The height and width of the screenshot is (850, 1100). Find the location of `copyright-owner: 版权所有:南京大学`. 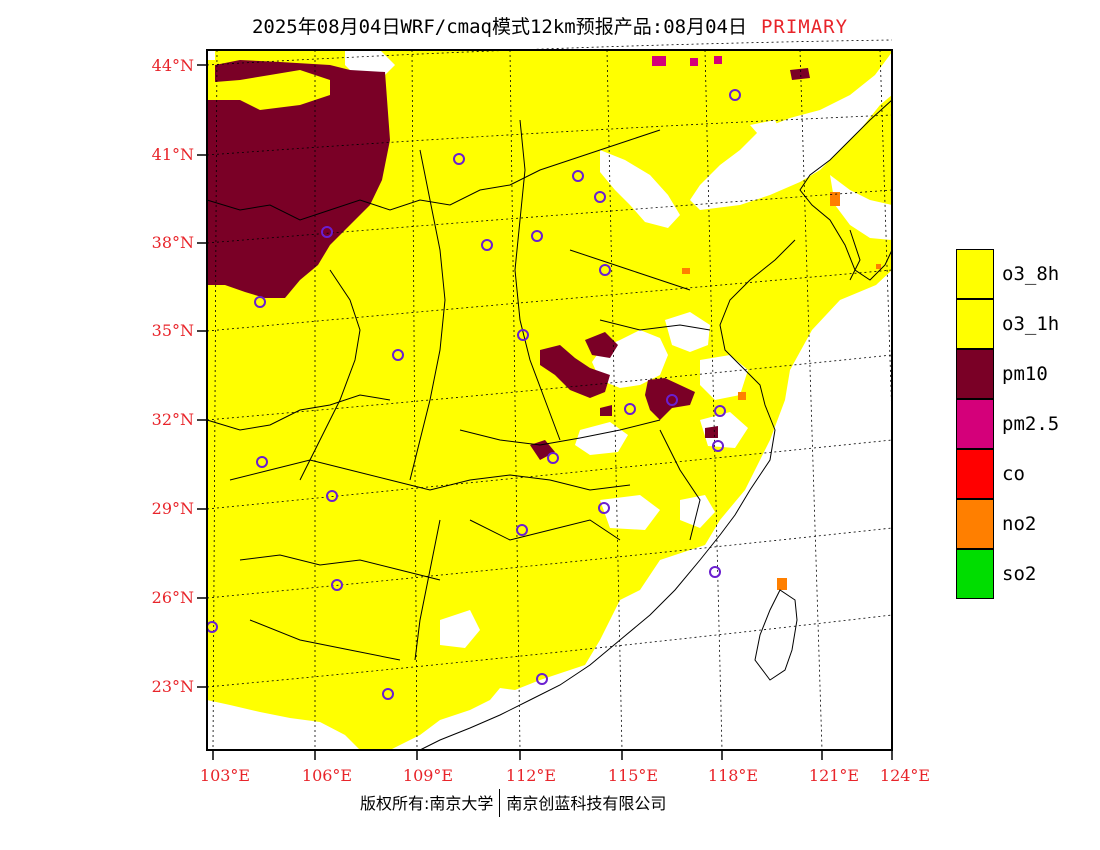

copyright-owner: 版权所有:南京大学 is located at coordinates (427, 803).